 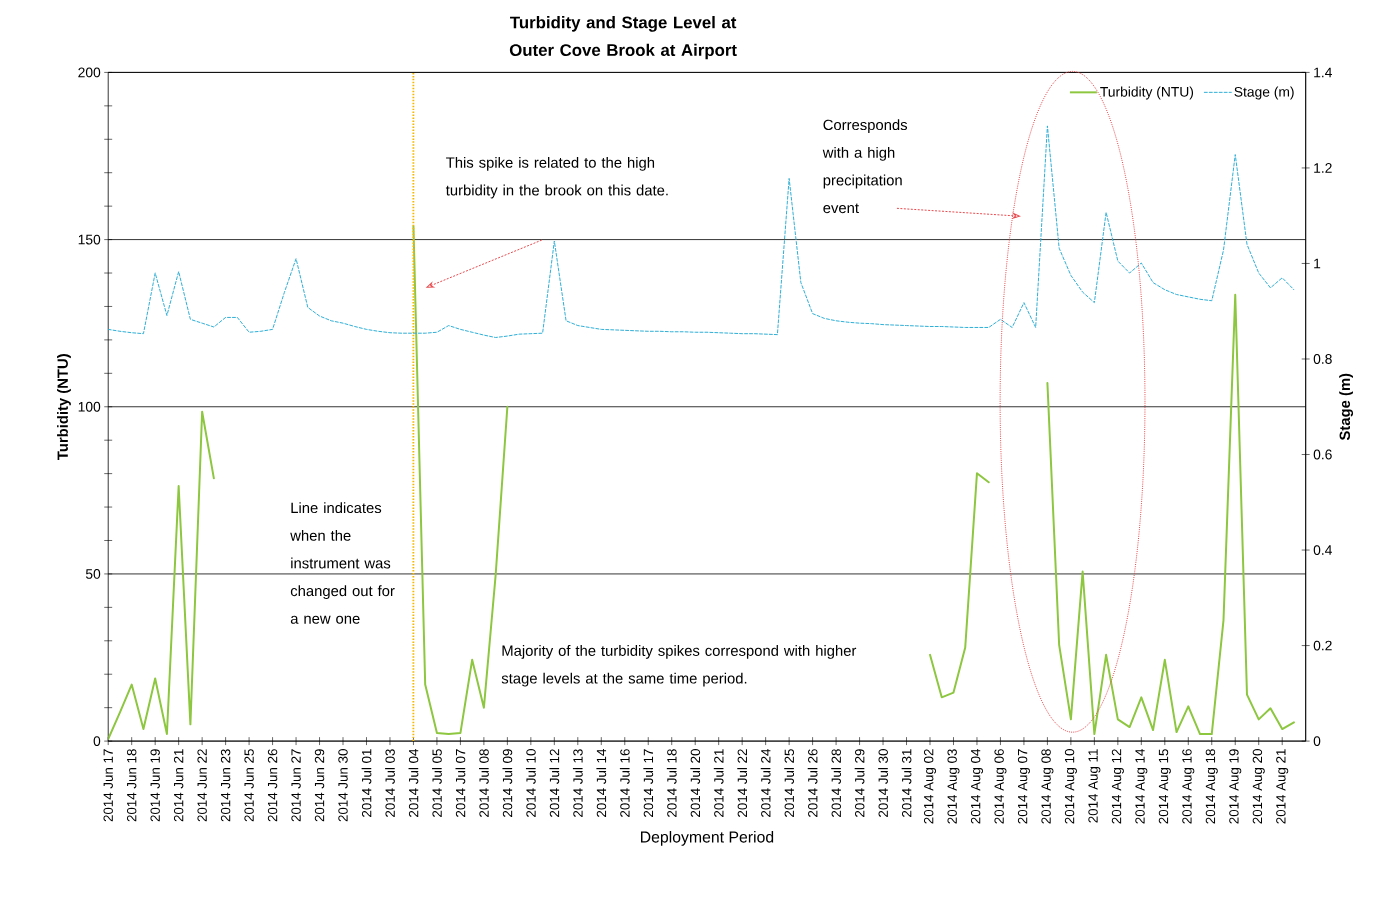 What do you see at coordinates (1147, 93) in the screenshot?
I see `legend-label: Turbidity (NTU)` at bounding box center [1147, 93].